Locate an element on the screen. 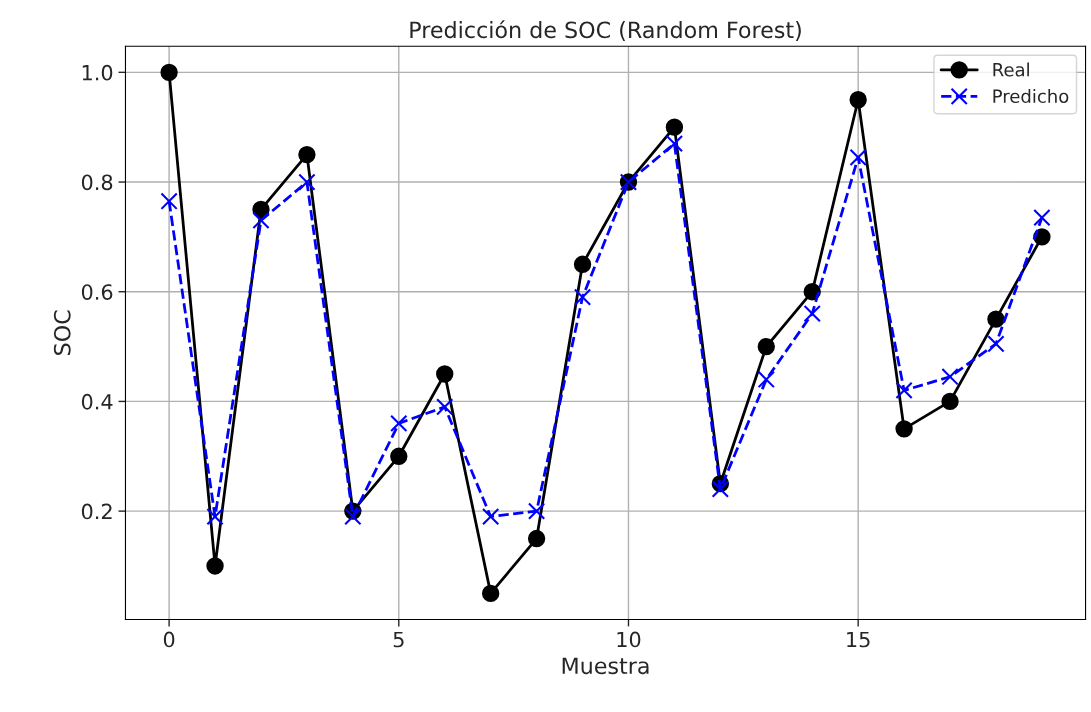 The width and height of the screenshot is (1091, 712). y-tick-label: 1.0 is located at coordinates (97, 72).